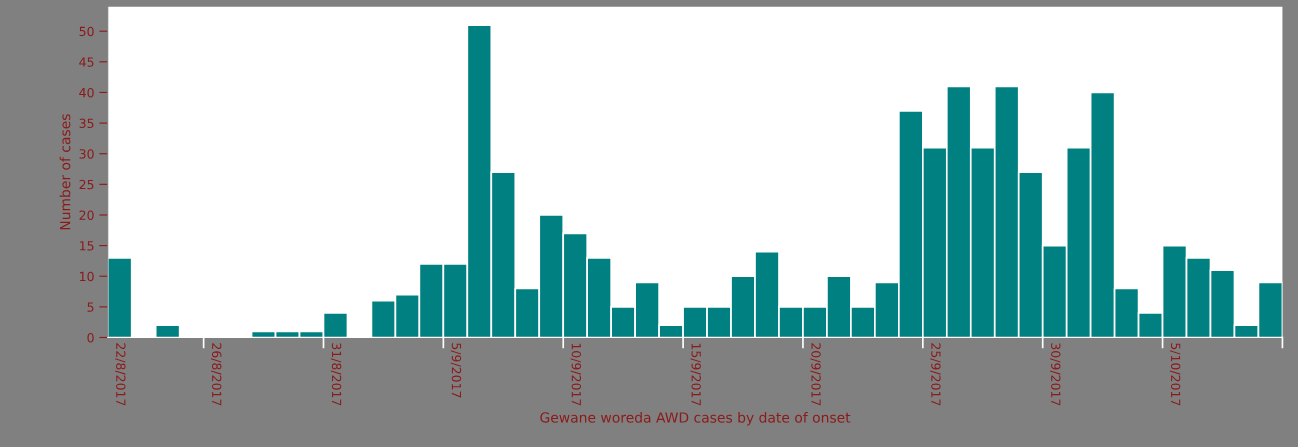 This screenshot has width=1298, height=447. What do you see at coordinates (456, 370) in the screenshot?
I see `x-tick-label: 5/9/2017` at bounding box center [456, 370].